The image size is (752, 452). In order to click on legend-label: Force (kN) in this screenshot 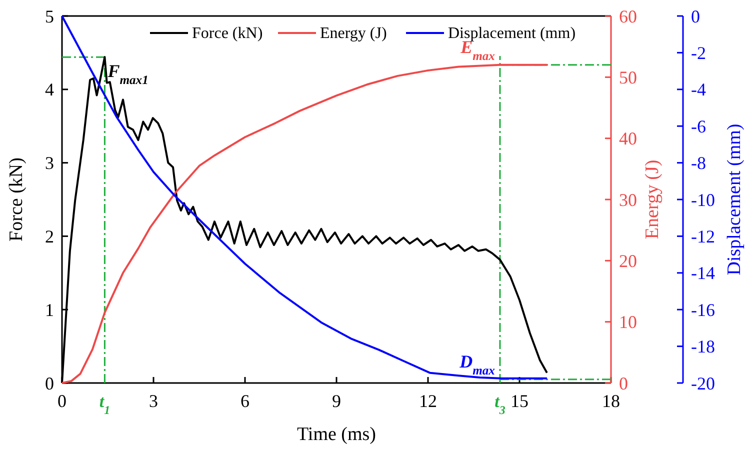, I will do `click(227, 33)`.